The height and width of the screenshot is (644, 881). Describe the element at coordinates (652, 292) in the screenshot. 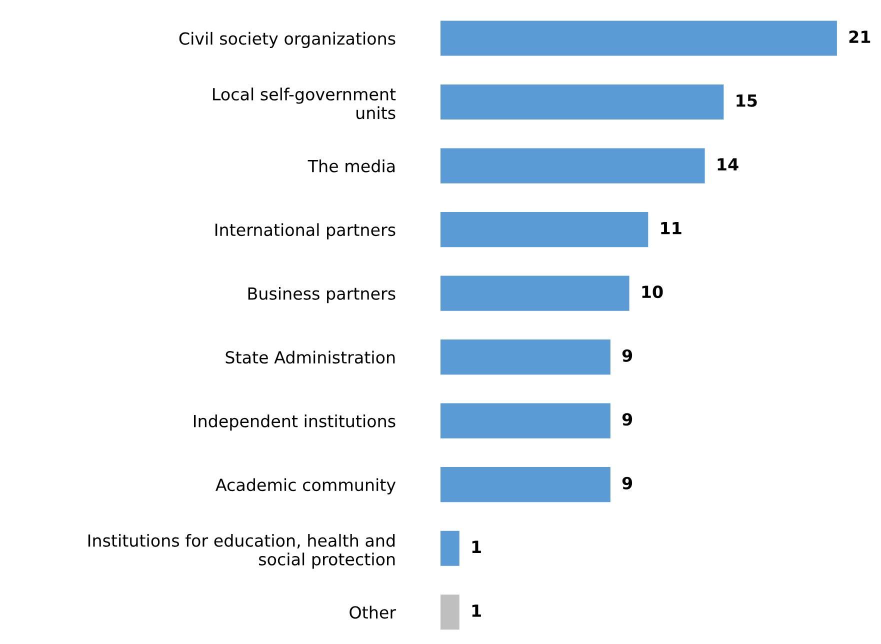

I see `data-label: 10` at that location.